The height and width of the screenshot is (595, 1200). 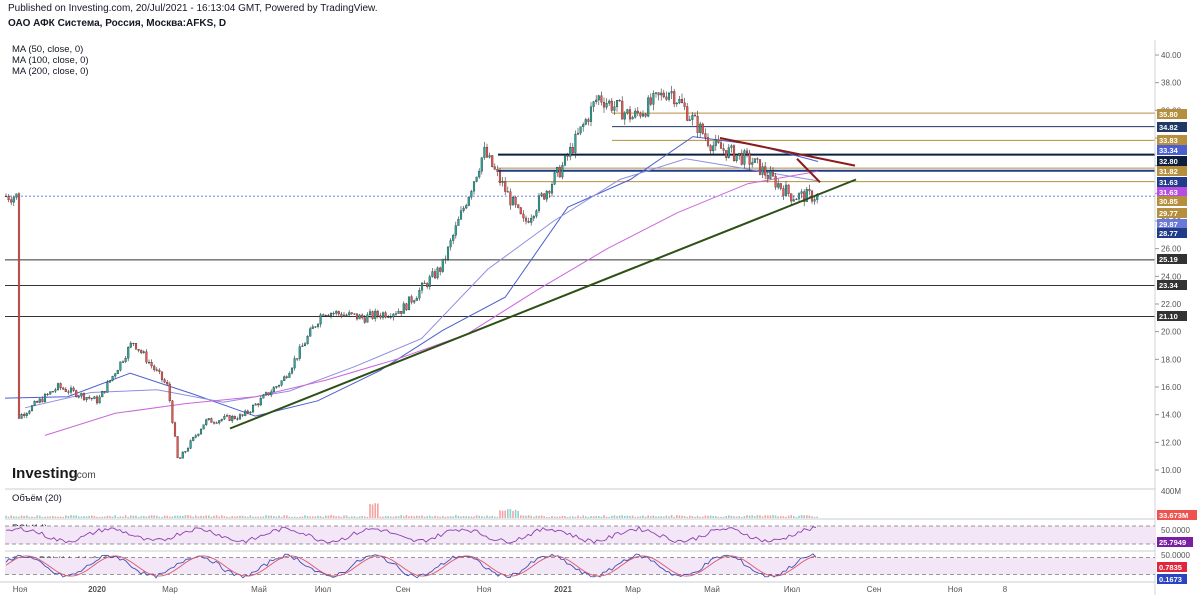 What do you see at coordinates (1172, 579) in the screenshot?
I see `stoch-d-badge` at bounding box center [1172, 579].